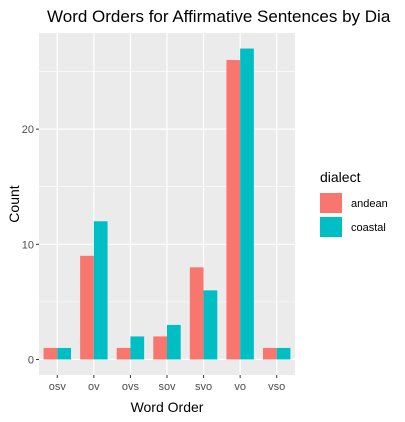 The image size is (405, 422). I want to click on bar-coastal-sov, so click(174, 342).